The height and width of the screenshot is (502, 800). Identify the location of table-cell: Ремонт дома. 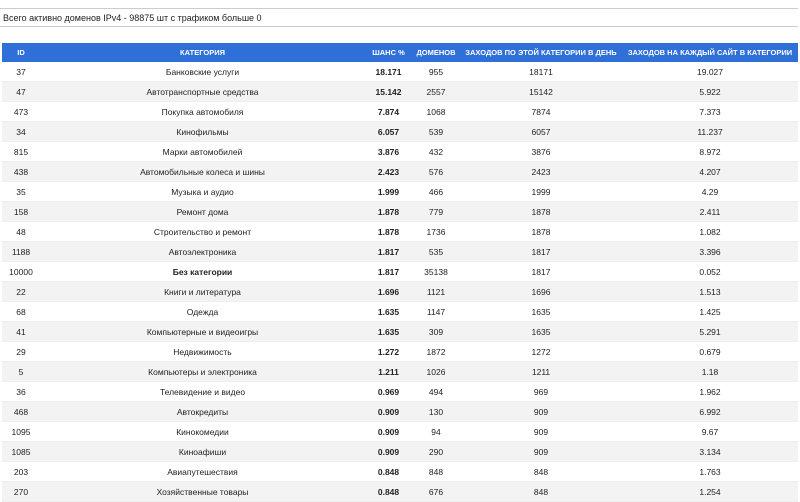
(202, 211).